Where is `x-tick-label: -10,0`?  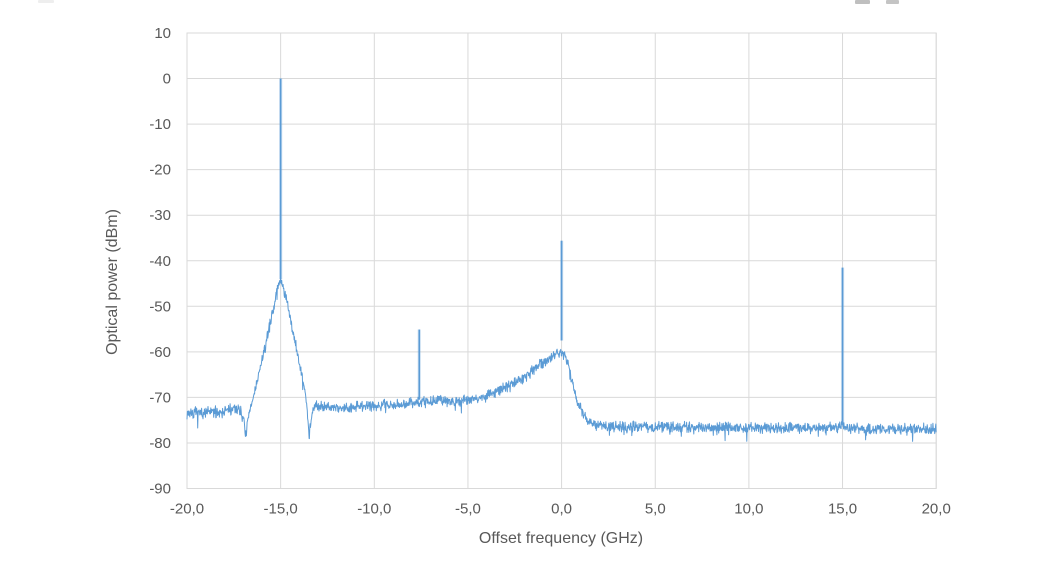
x-tick-label: -10,0 is located at coordinates (374, 509).